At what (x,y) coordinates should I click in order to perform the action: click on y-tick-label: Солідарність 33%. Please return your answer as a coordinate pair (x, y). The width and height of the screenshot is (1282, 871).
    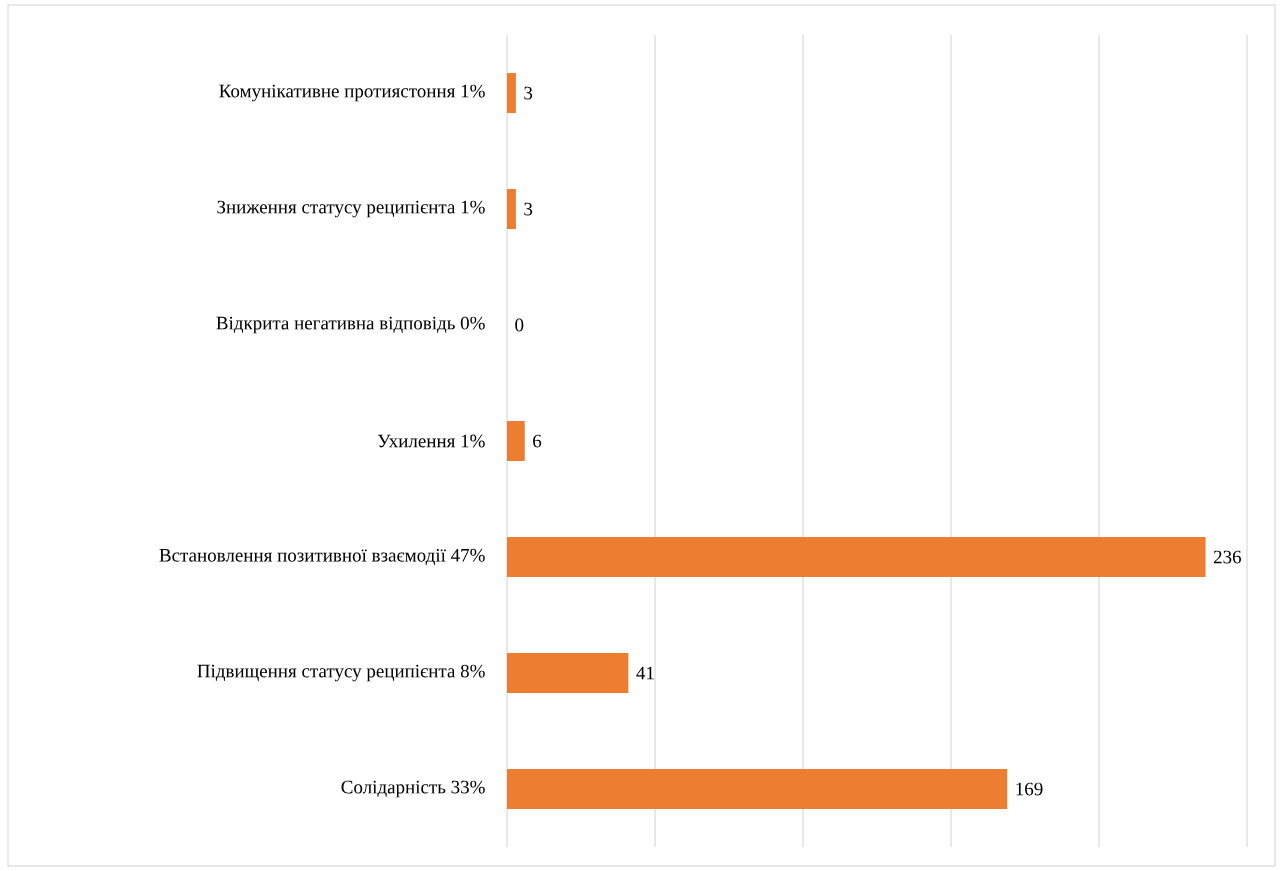
    Looking at the image, I should click on (413, 789).